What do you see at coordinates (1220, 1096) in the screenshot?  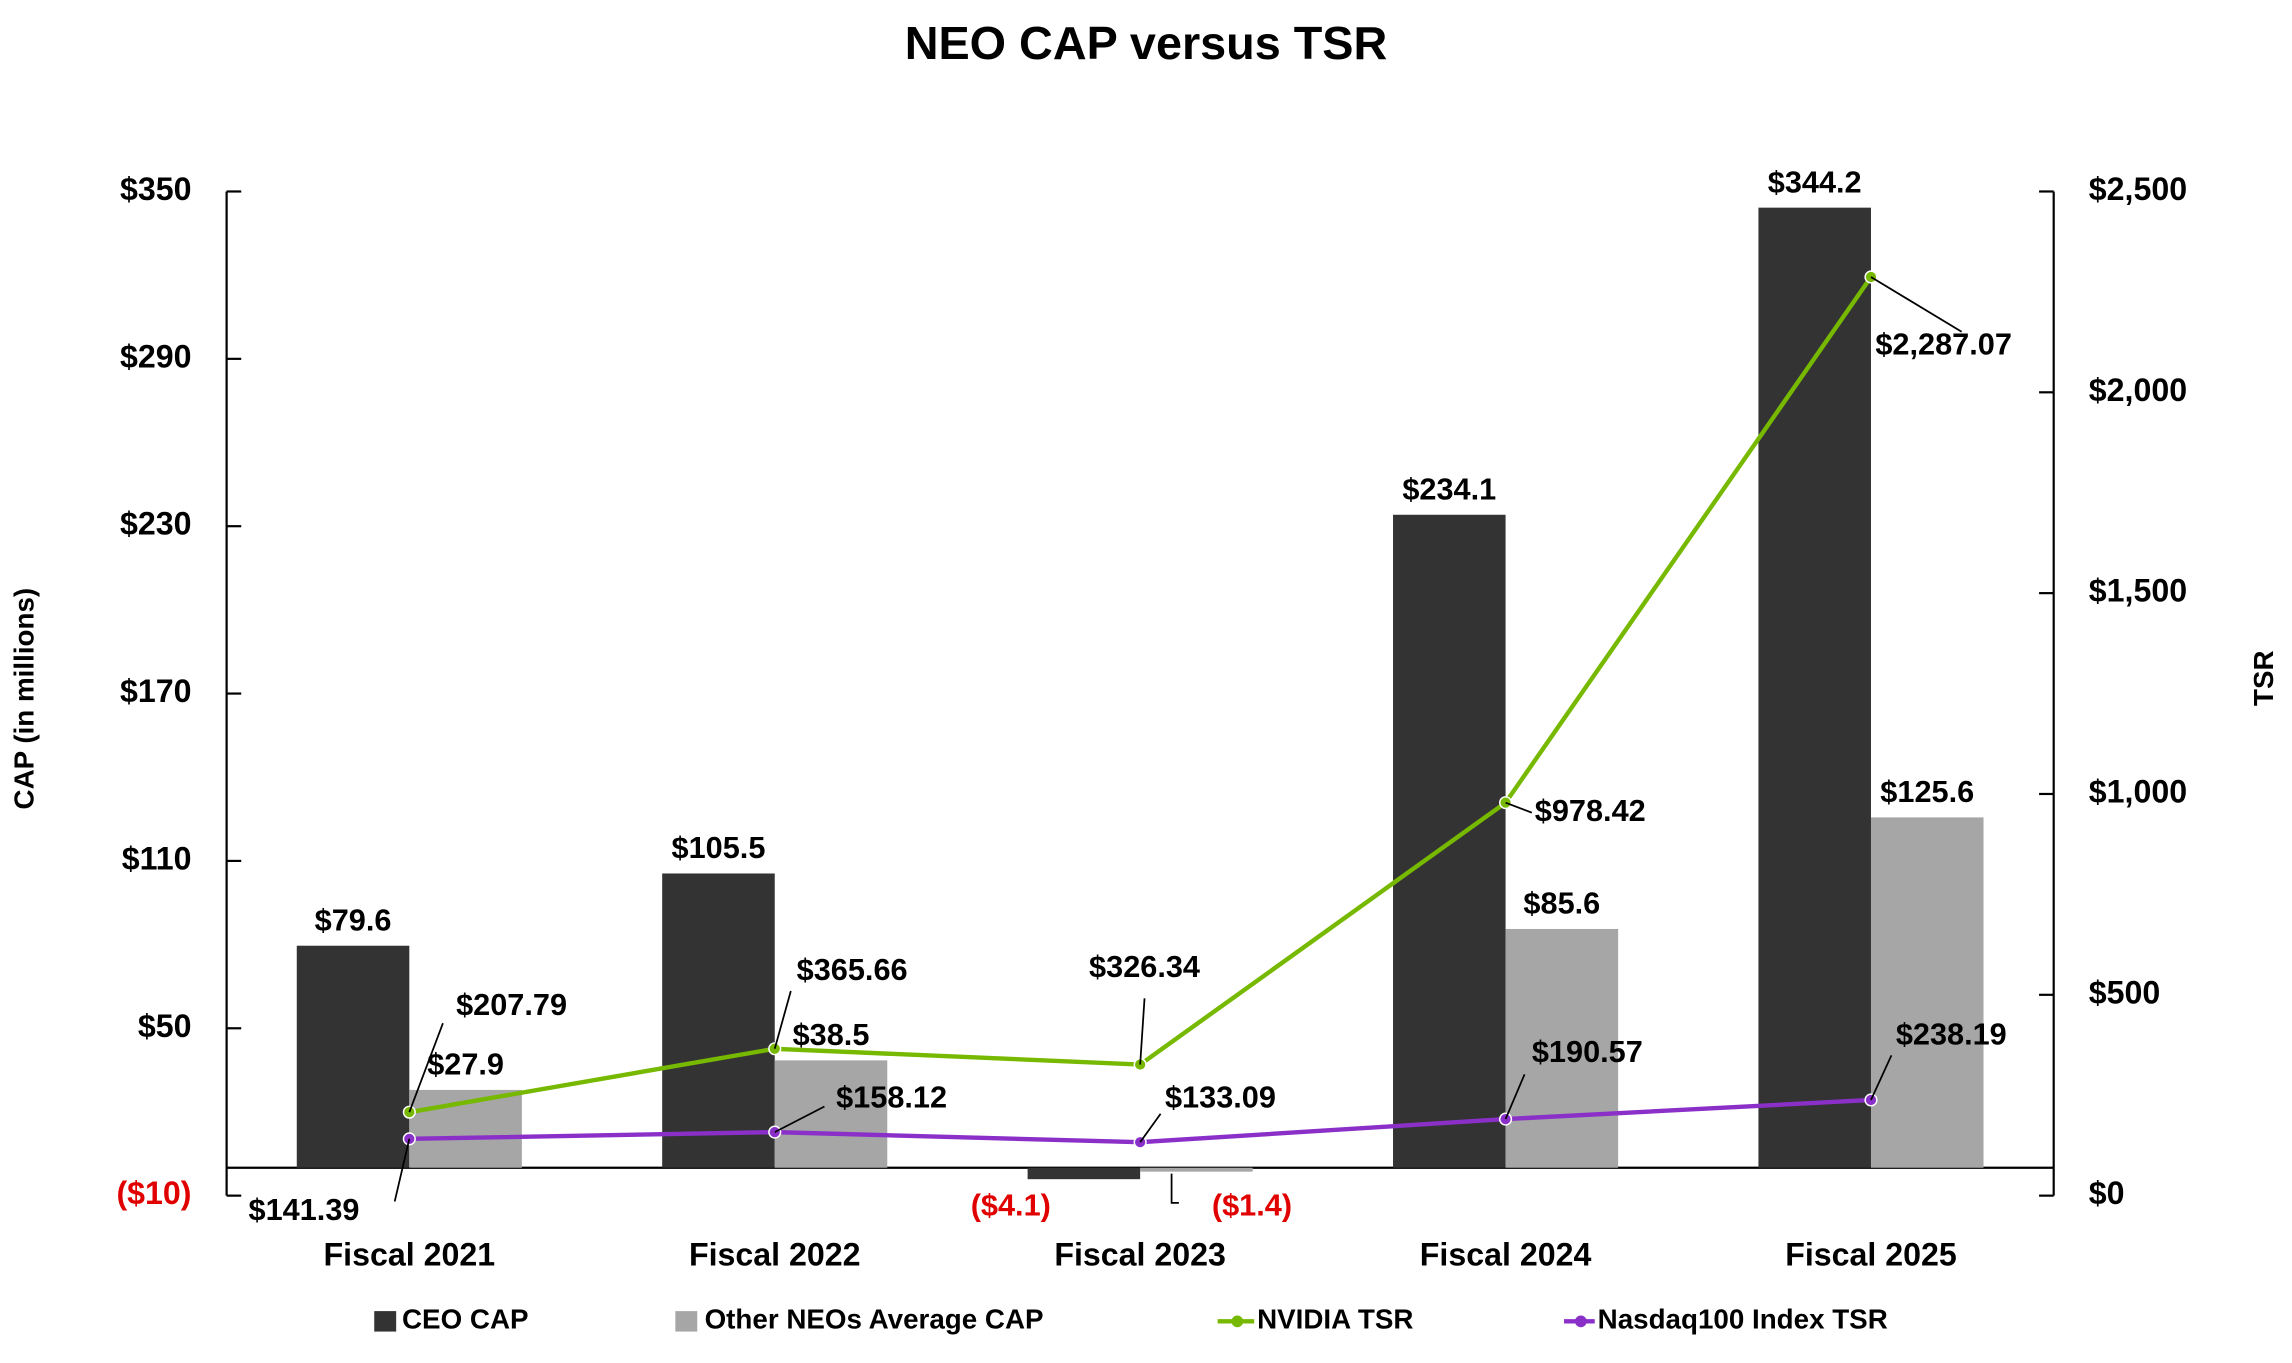 I see `line-value-label: $133.09` at bounding box center [1220, 1096].